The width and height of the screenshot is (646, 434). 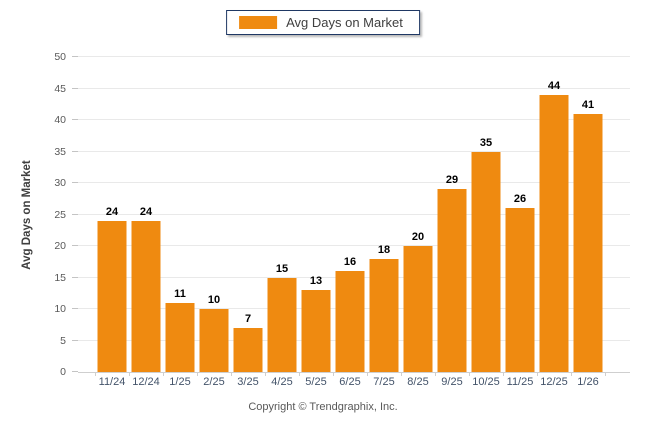 I want to click on x-axis-label: 9/25, so click(x=452, y=382).